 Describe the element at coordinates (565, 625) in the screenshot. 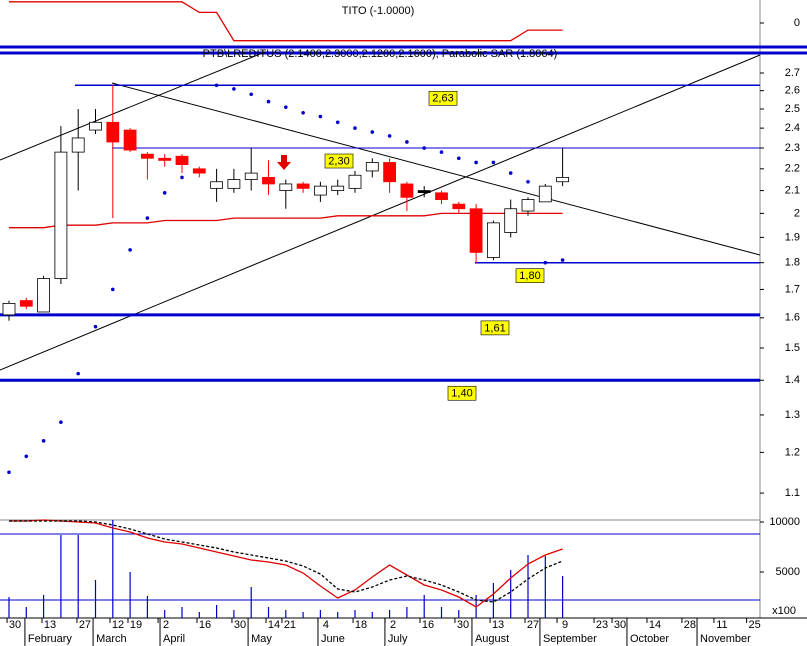

I see `x-tick-label: 9` at that location.